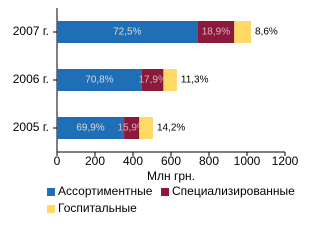 This screenshot has width=320, height=249. Describe the element at coordinates (57, 161) in the screenshot. I see `x-tick-label: 0` at that location.